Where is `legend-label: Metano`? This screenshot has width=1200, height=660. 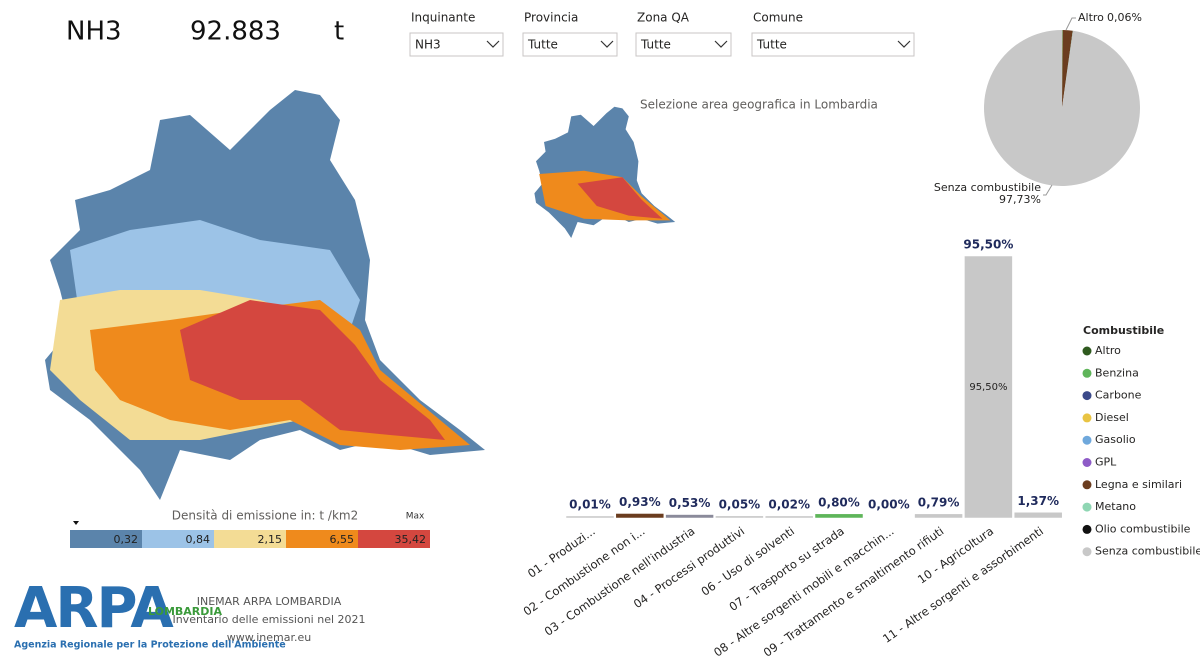
legend-label: Metano is located at coordinates (1115, 506).